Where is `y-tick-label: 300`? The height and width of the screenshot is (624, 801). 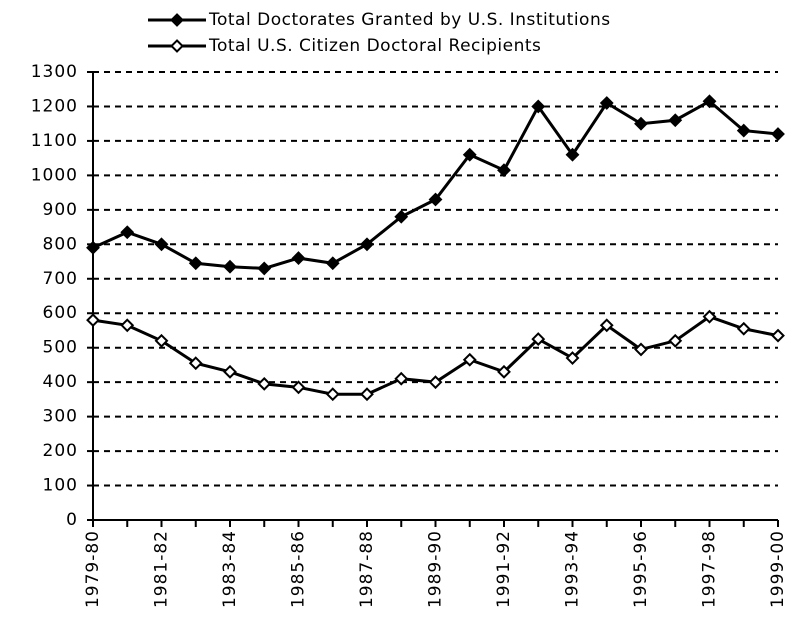 y-tick-label: 300 is located at coordinates (60, 417).